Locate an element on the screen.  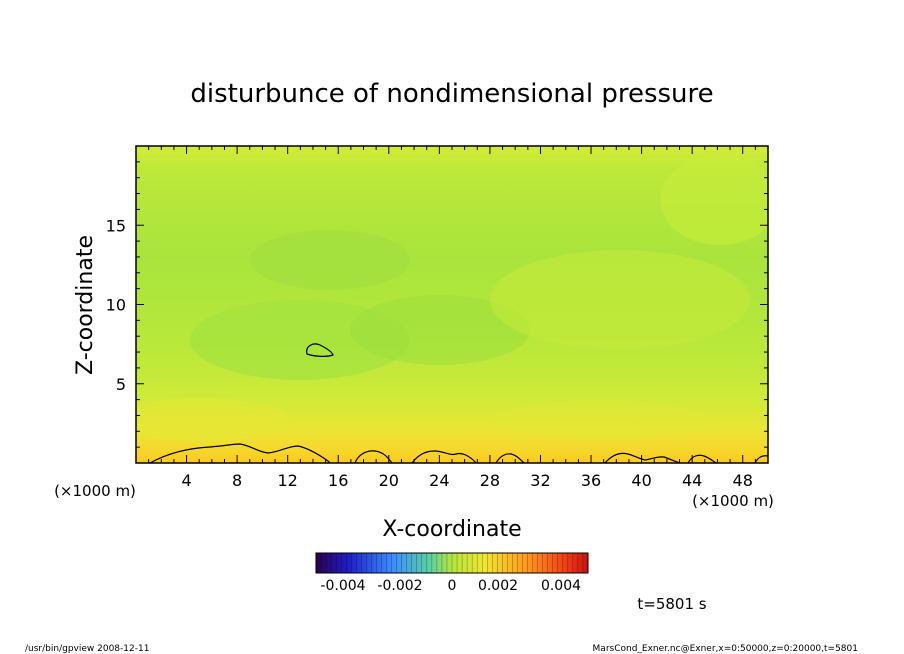
x-tick-label: 12 is located at coordinates (288, 480).